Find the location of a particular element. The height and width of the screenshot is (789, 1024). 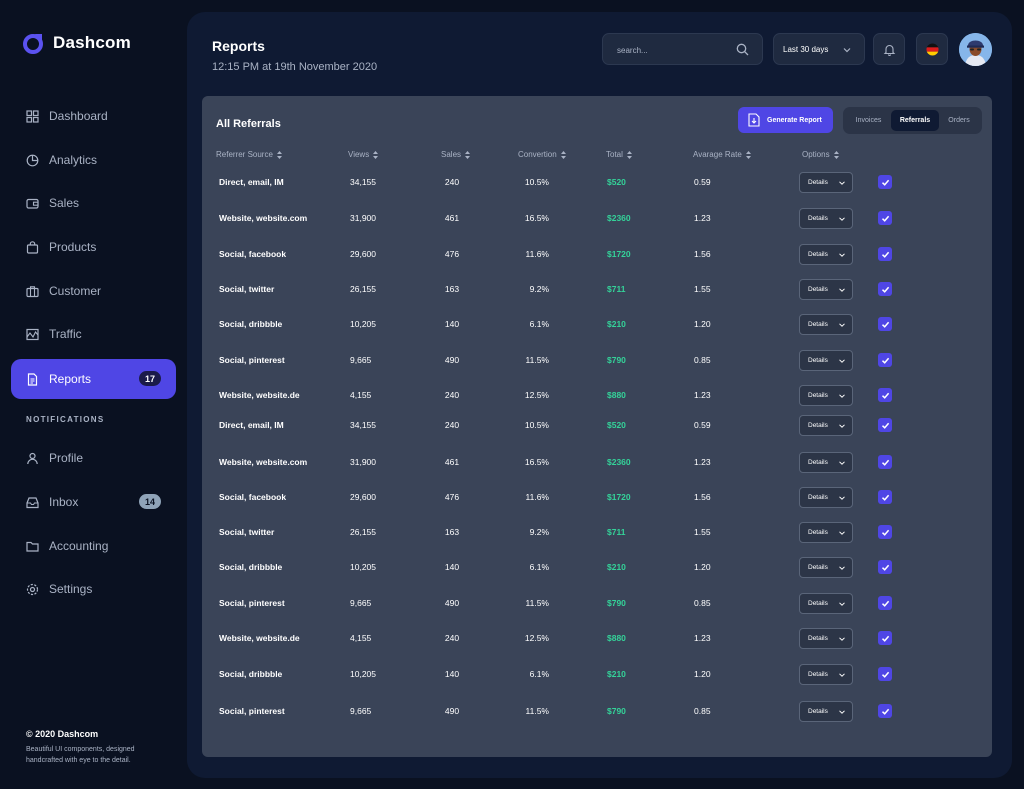

germany-flag-icon is located at coordinates (932, 49).